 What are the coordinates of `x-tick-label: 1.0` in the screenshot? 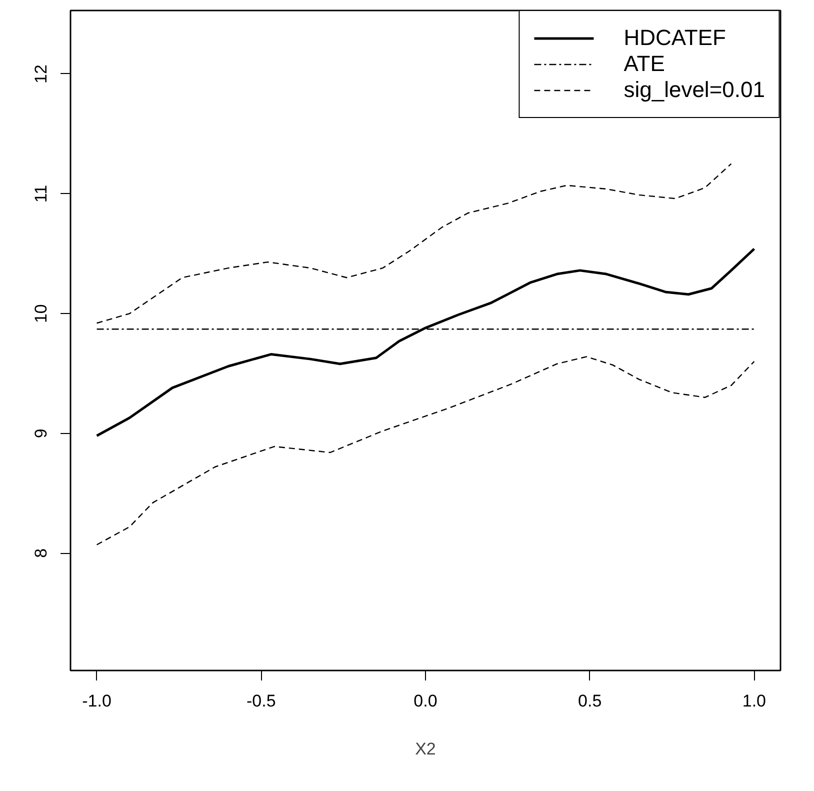 It's located at (754, 701).